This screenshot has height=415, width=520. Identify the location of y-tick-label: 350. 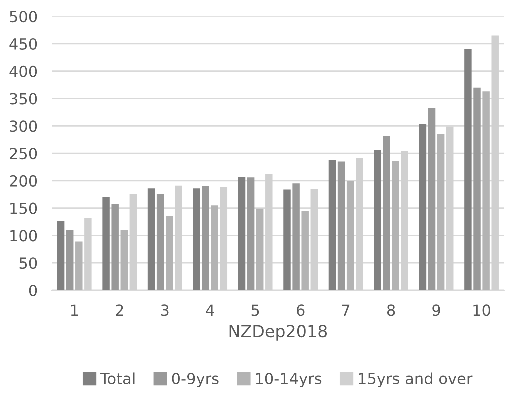
(24, 99).